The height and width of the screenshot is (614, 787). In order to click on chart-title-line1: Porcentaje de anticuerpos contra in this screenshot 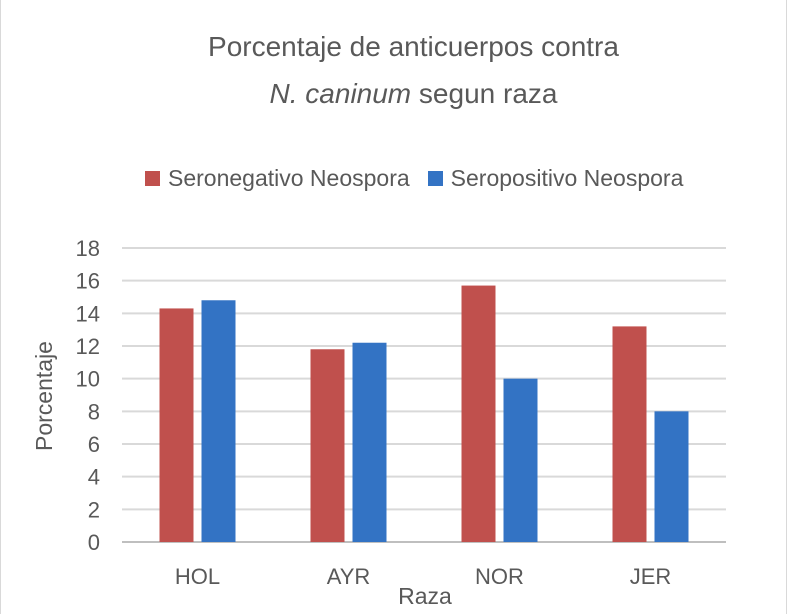, I will do `click(413, 46)`.